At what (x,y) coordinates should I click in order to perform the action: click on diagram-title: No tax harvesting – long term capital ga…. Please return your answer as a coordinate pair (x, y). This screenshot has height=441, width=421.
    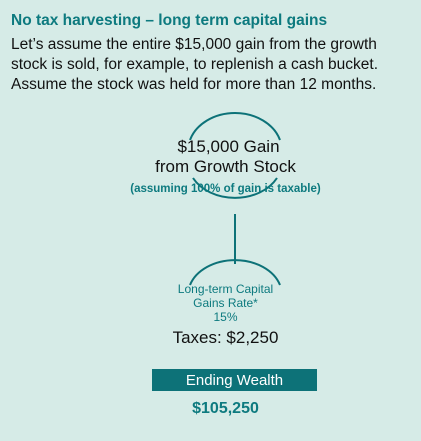
    Looking at the image, I should click on (169, 20).